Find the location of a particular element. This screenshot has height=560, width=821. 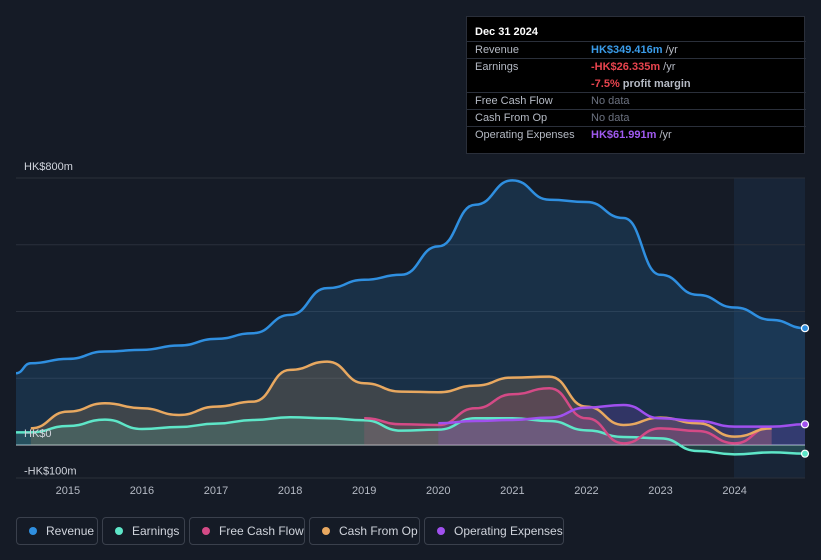

legend-label: Free Cash Flow is located at coordinates (261, 531).